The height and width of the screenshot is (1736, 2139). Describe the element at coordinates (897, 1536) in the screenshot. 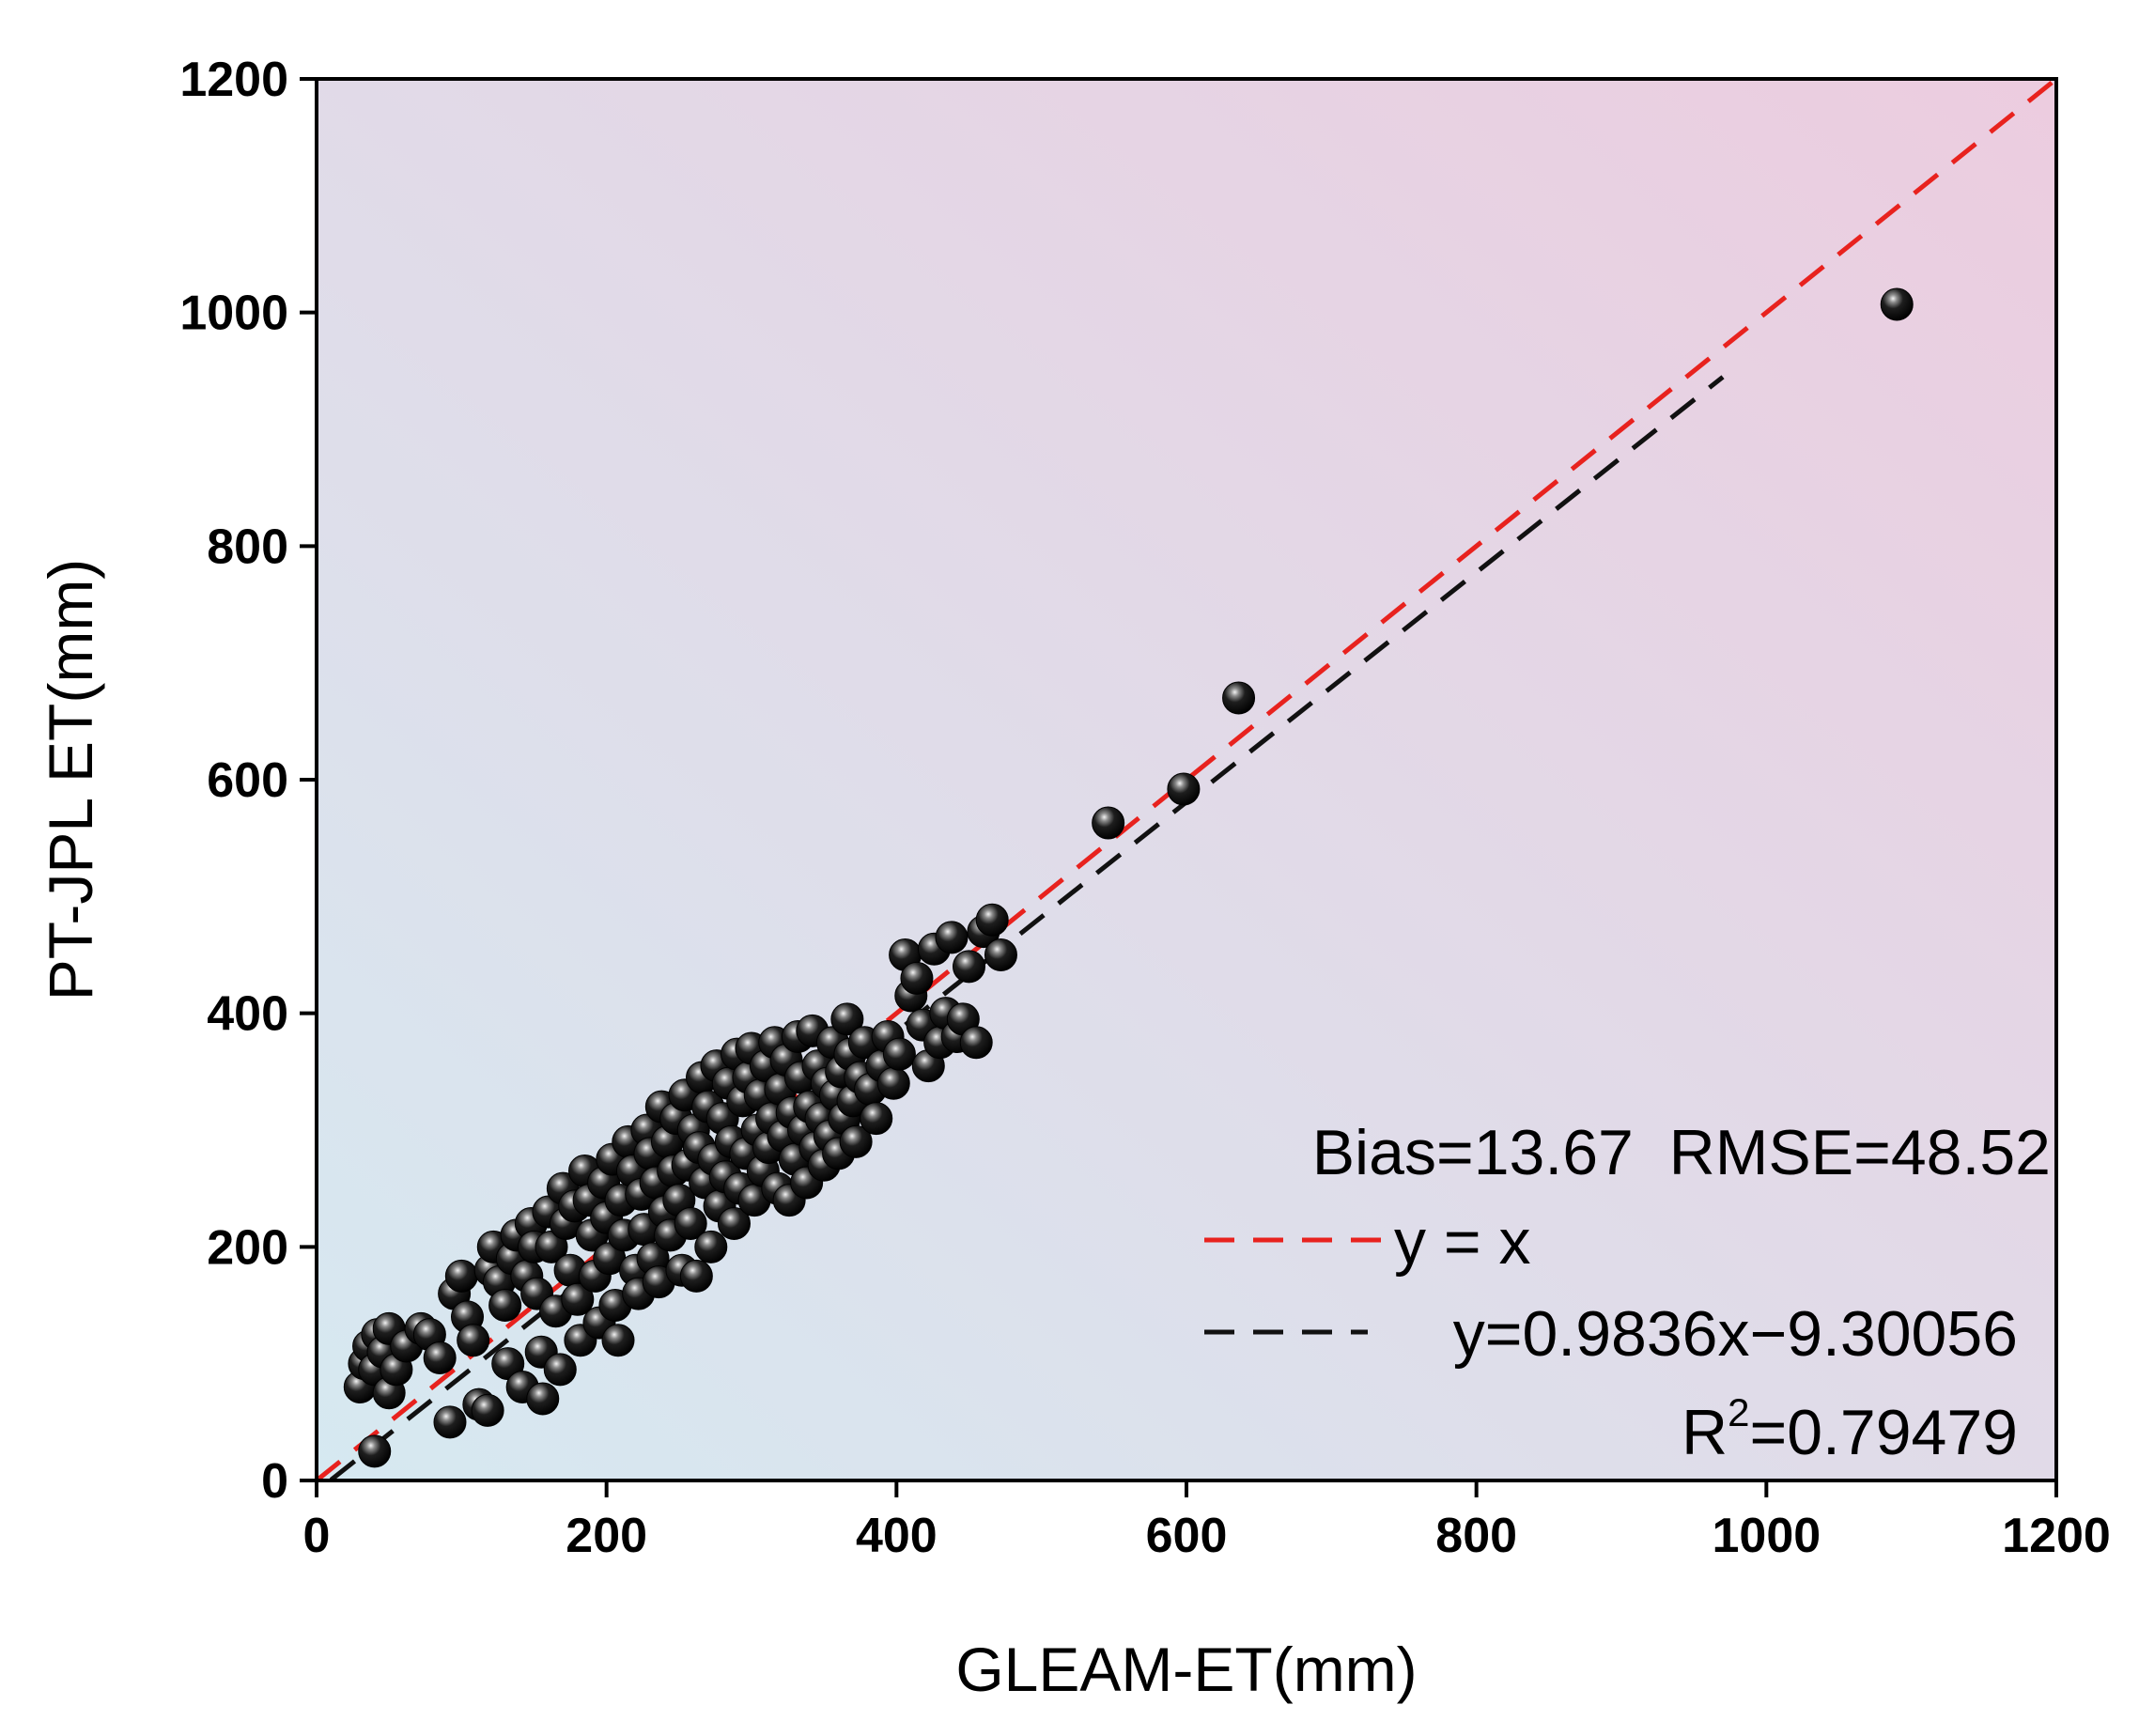

I see `x-tick-label: 400` at that location.